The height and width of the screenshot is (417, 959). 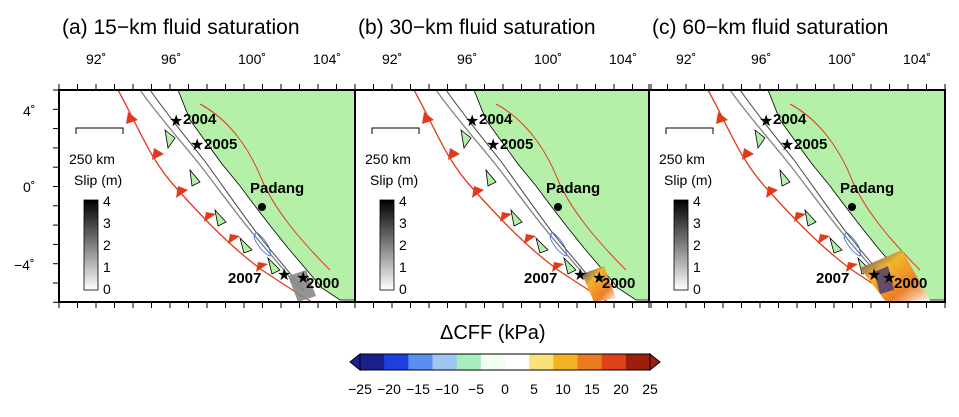 What do you see at coordinates (24, 265) in the screenshot?
I see `svg-text: −4˚` at bounding box center [24, 265].